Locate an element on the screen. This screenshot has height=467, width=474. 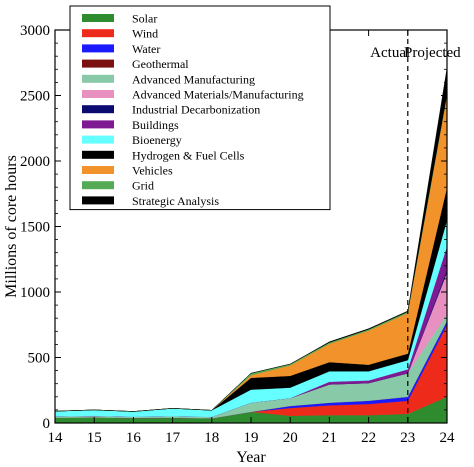
y-tick-label: 2500 is located at coordinates (35, 97).